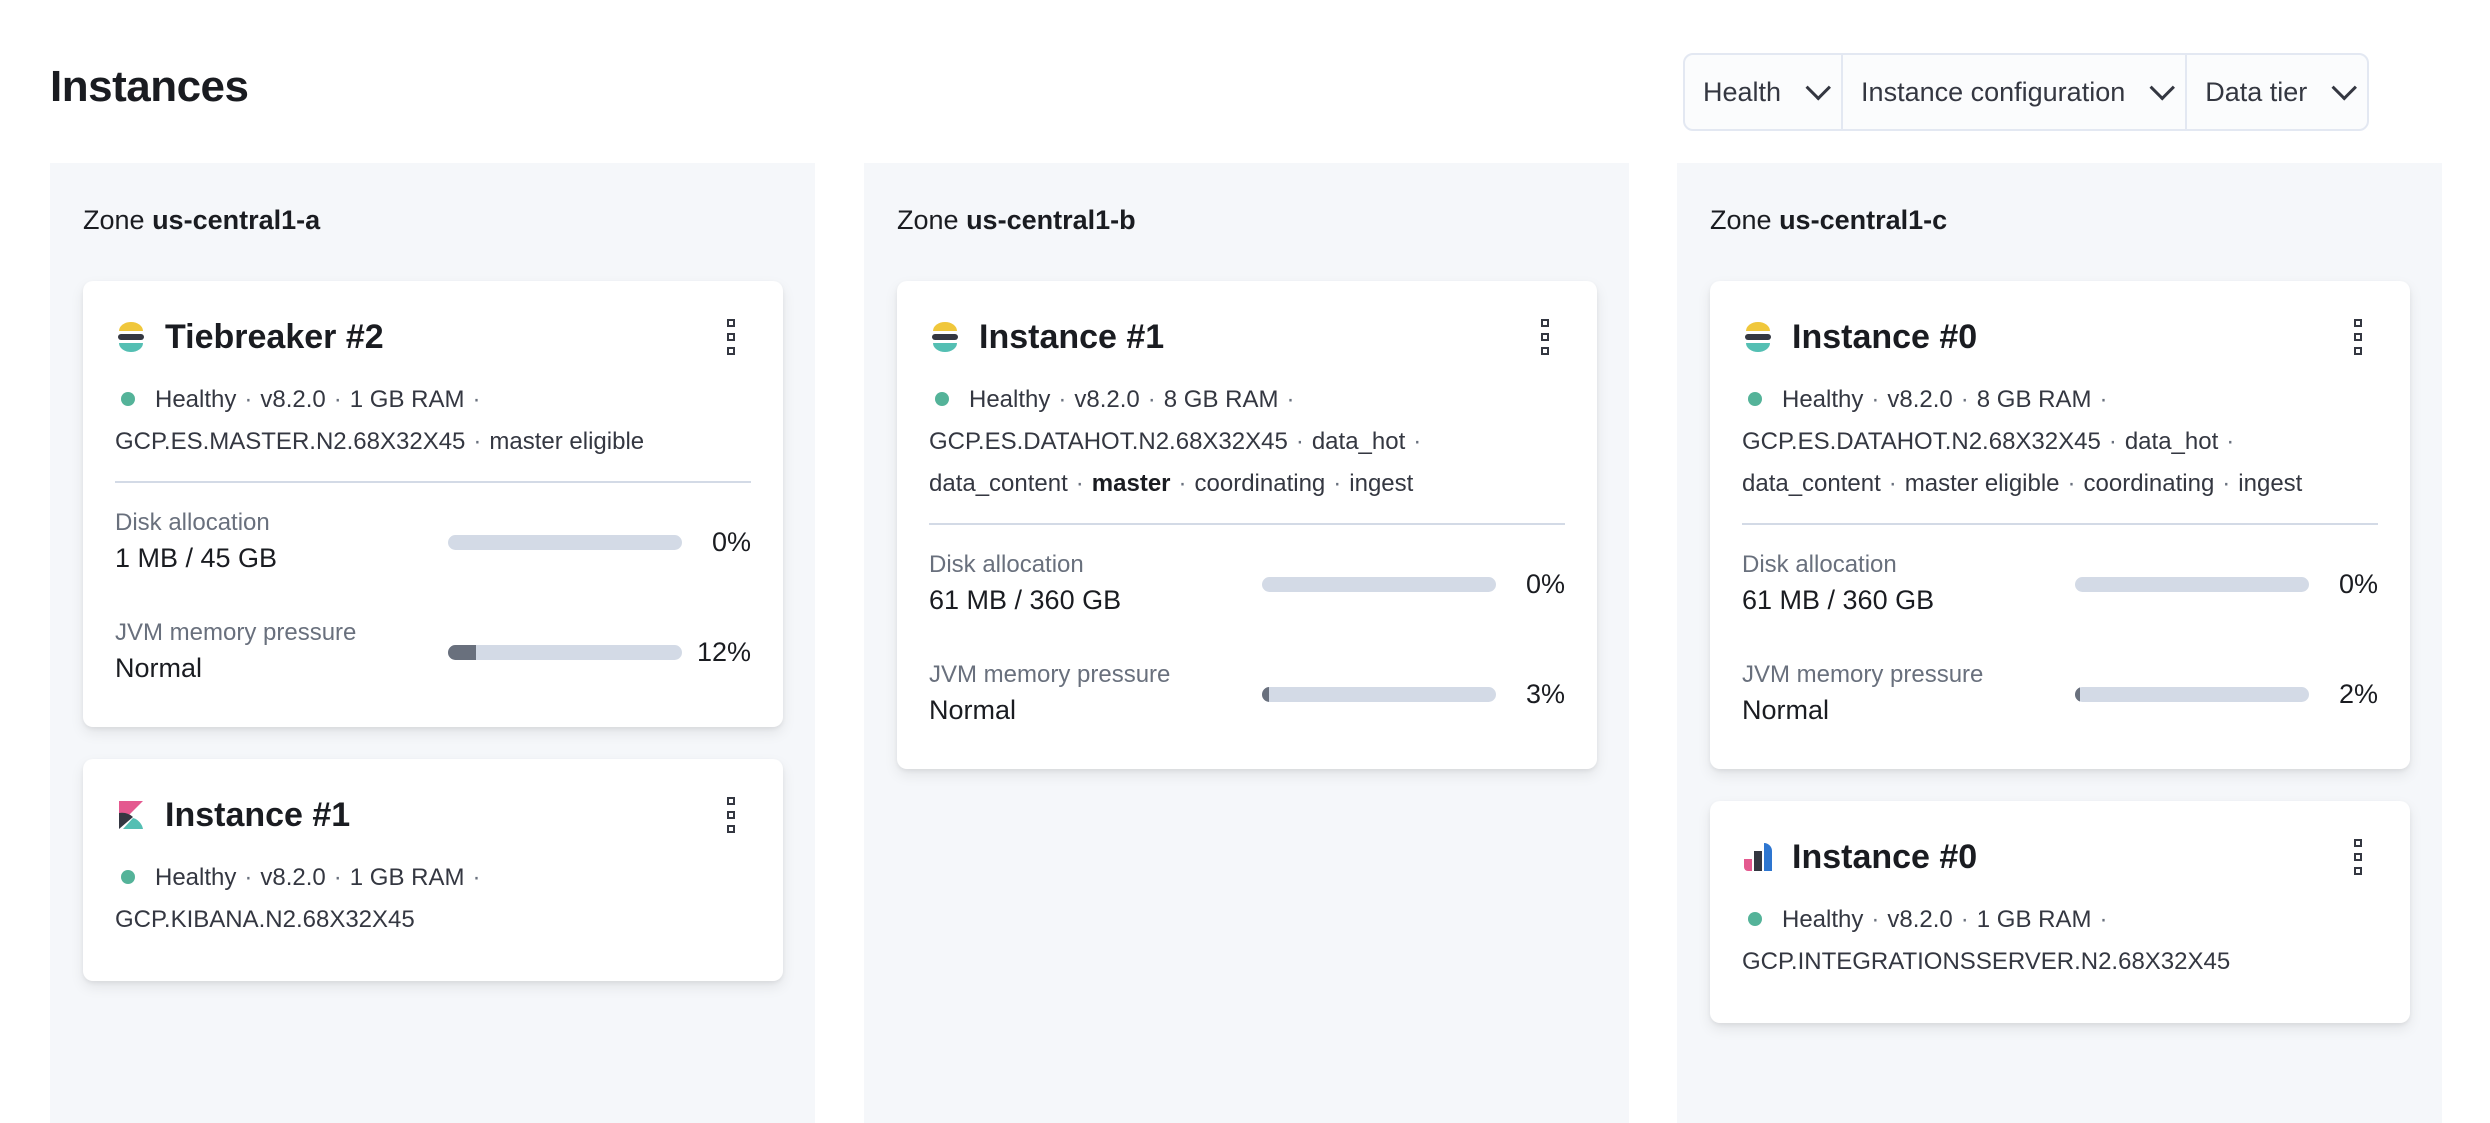  Describe the element at coordinates (1993, 91) in the screenshot. I see `filter-label: Instance configuration` at that location.